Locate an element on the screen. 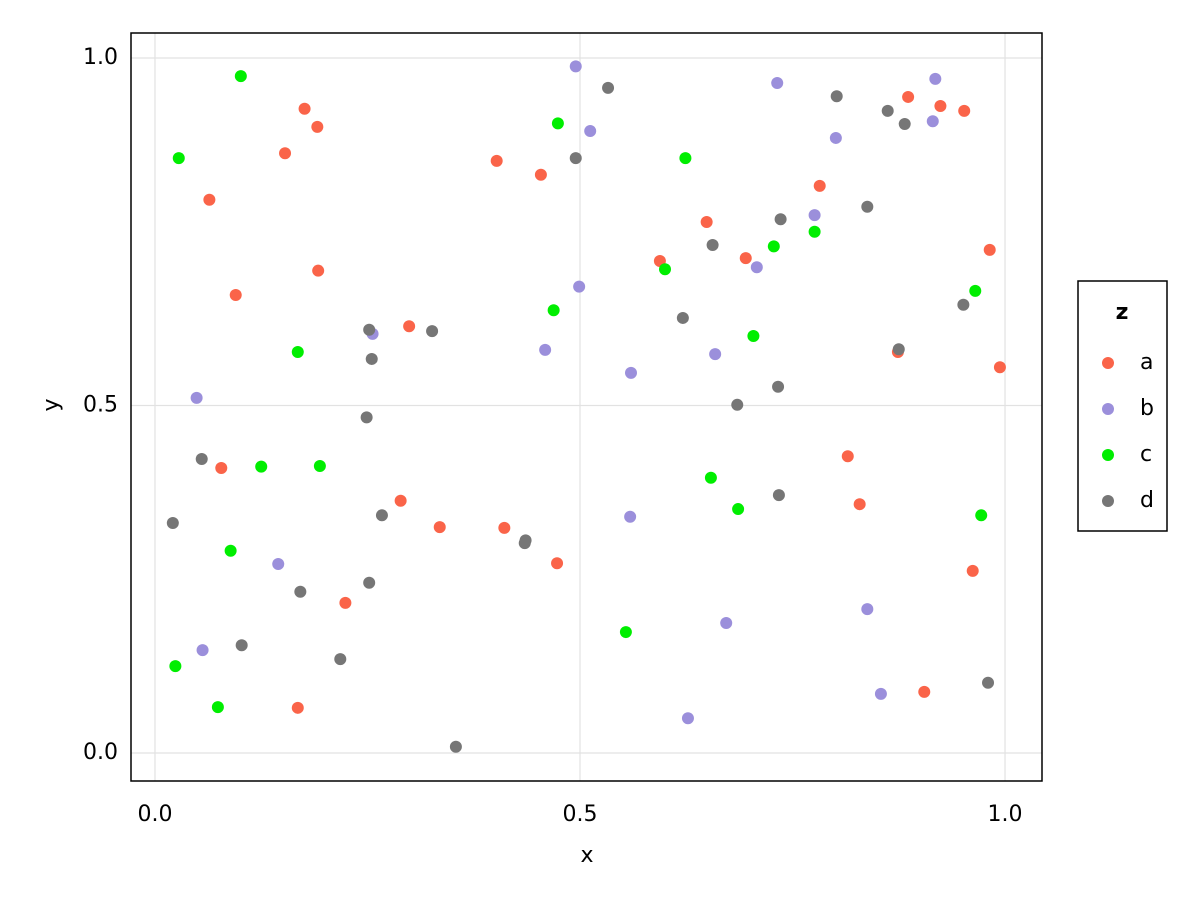  y-axis-label: y is located at coordinates (51, 404).